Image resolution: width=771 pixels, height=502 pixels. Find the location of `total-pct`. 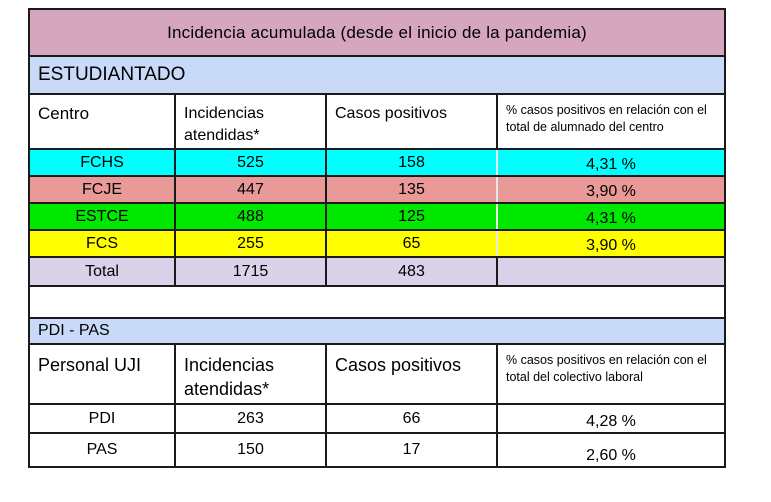

total-pct is located at coordinates (611, 271).